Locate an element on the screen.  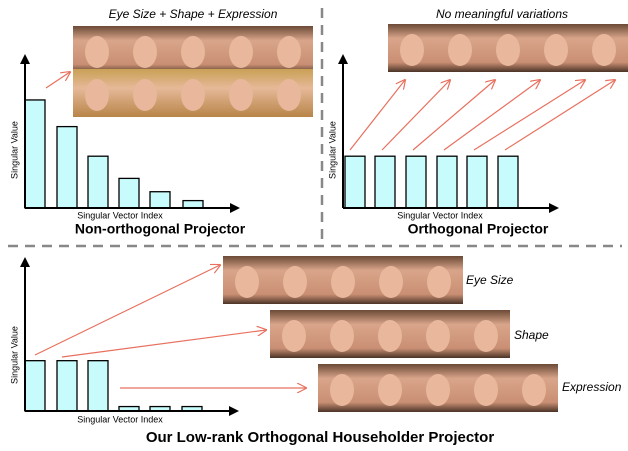
caption: Eye Size + Shape + Expression is located at coordinates (193, 14).